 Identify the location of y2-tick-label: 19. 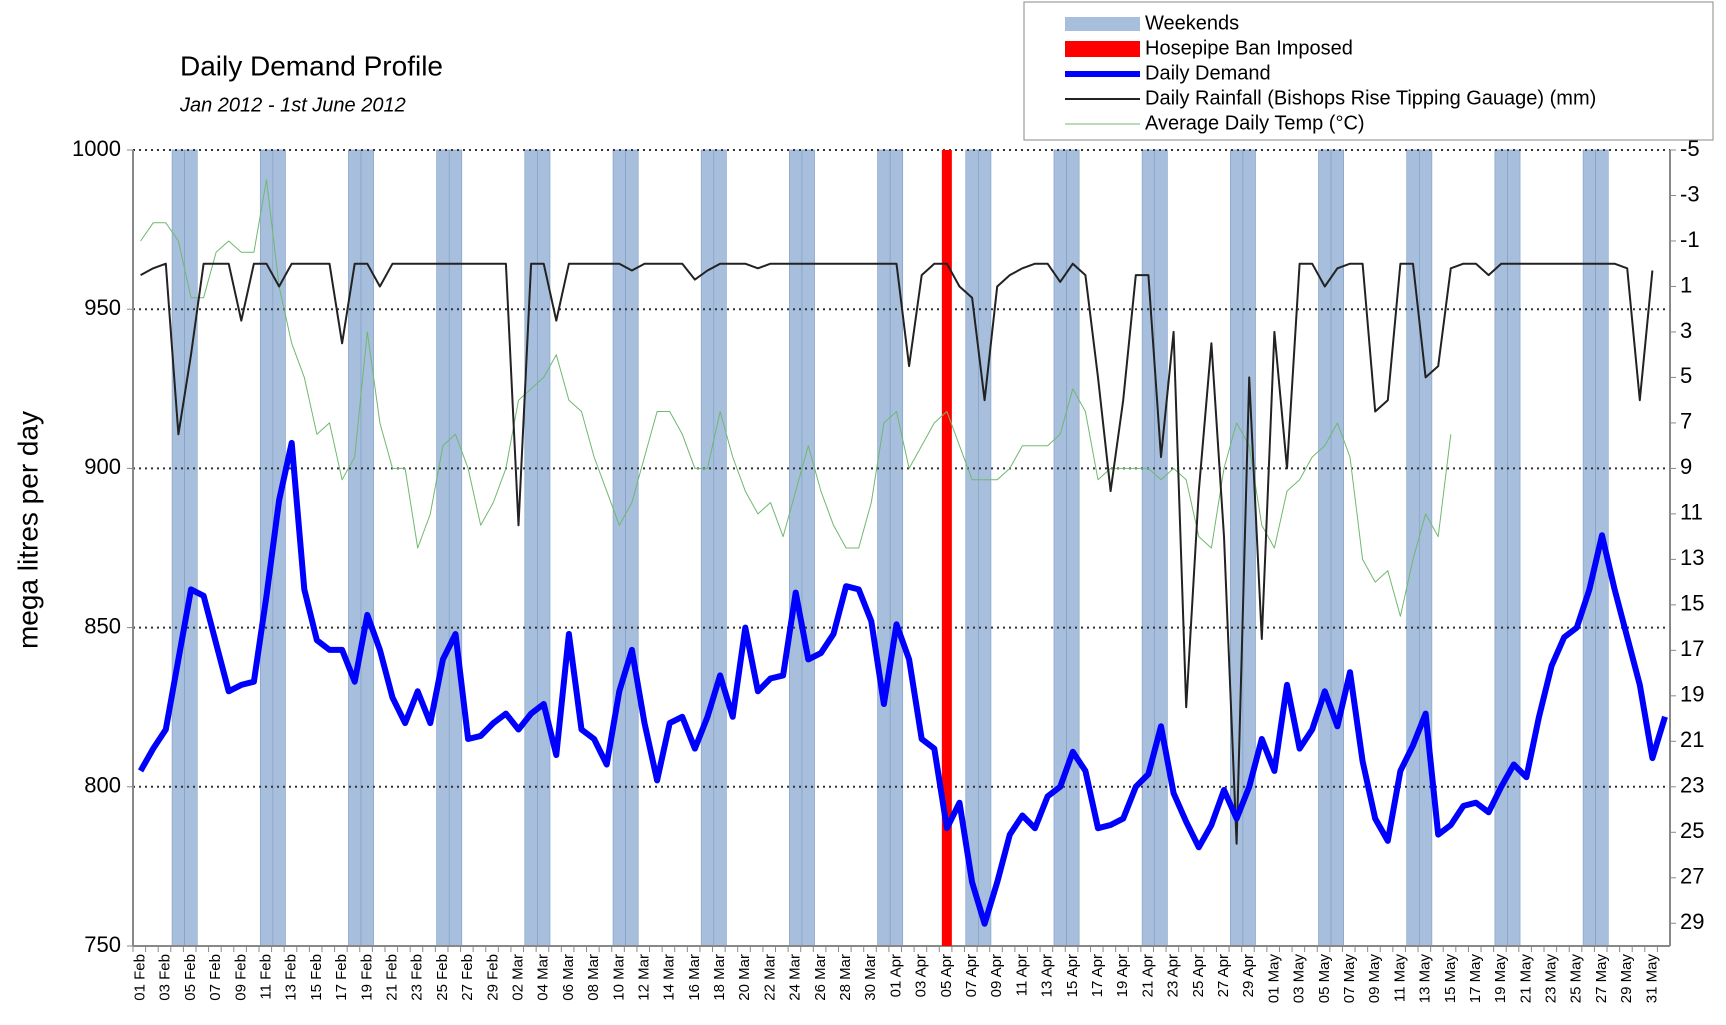
(1692, 694).